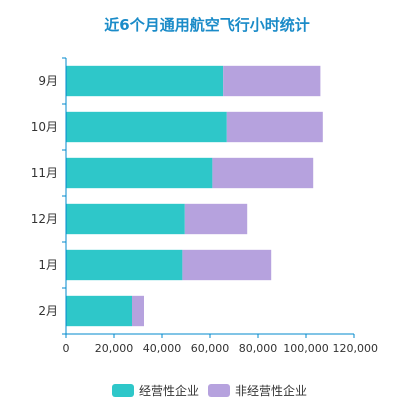  Describe the element at coordinates (44, 127) in the screenshot. I see `category-label: 10月` at that location.